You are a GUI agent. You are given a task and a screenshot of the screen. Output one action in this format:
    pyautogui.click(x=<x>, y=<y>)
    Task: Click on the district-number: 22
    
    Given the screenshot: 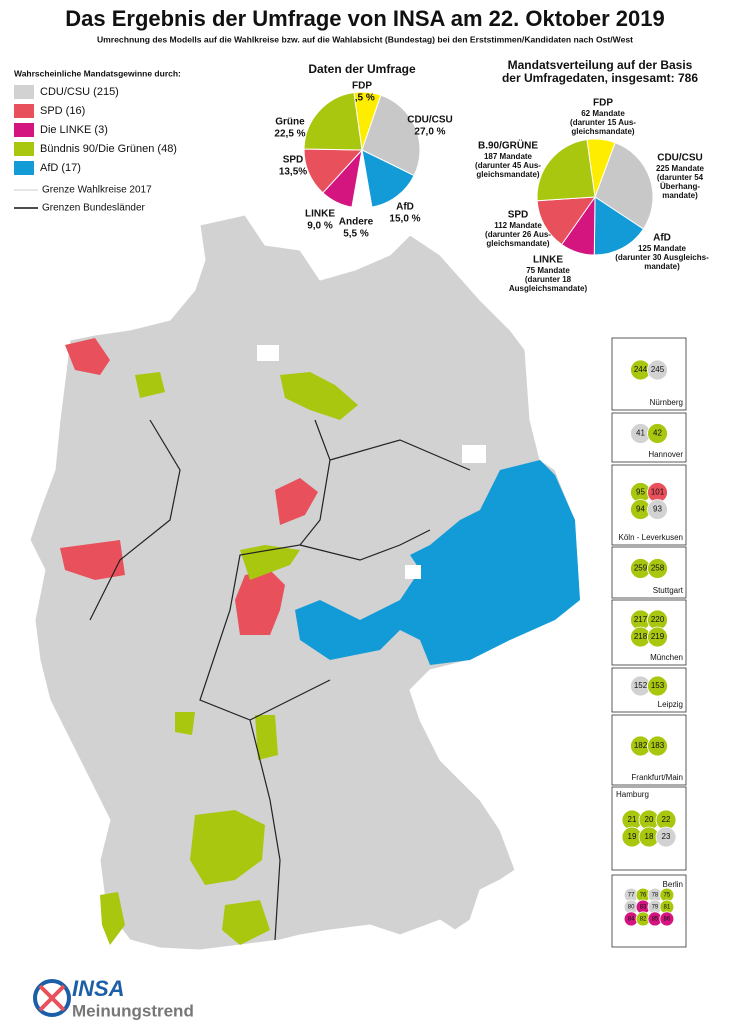 What is the action you would take?
    pyautogui.click(x=666, y=819)
    